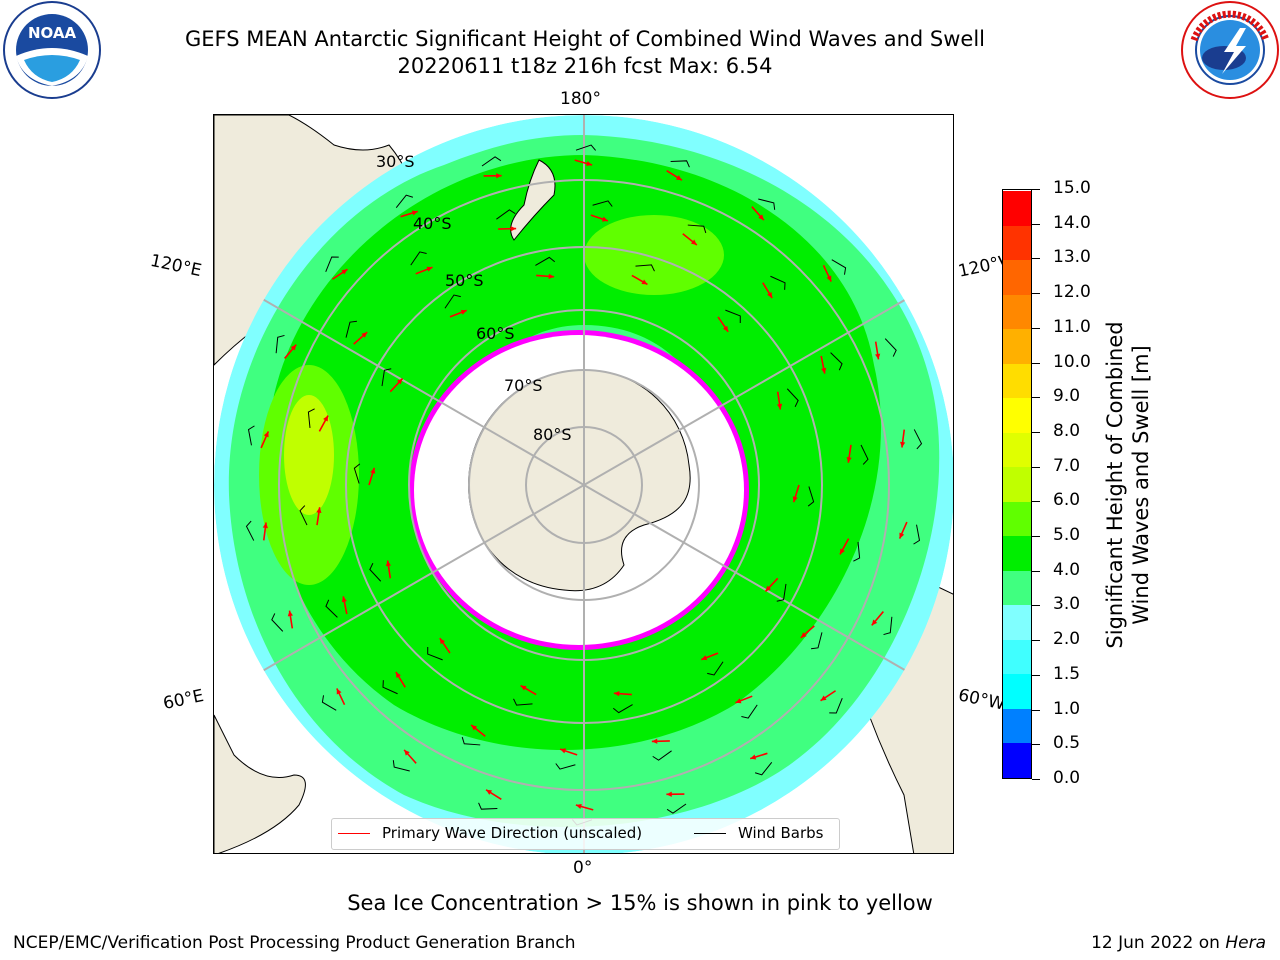  I want to click on lat-label-40s: 40°S, so click(432, 223).